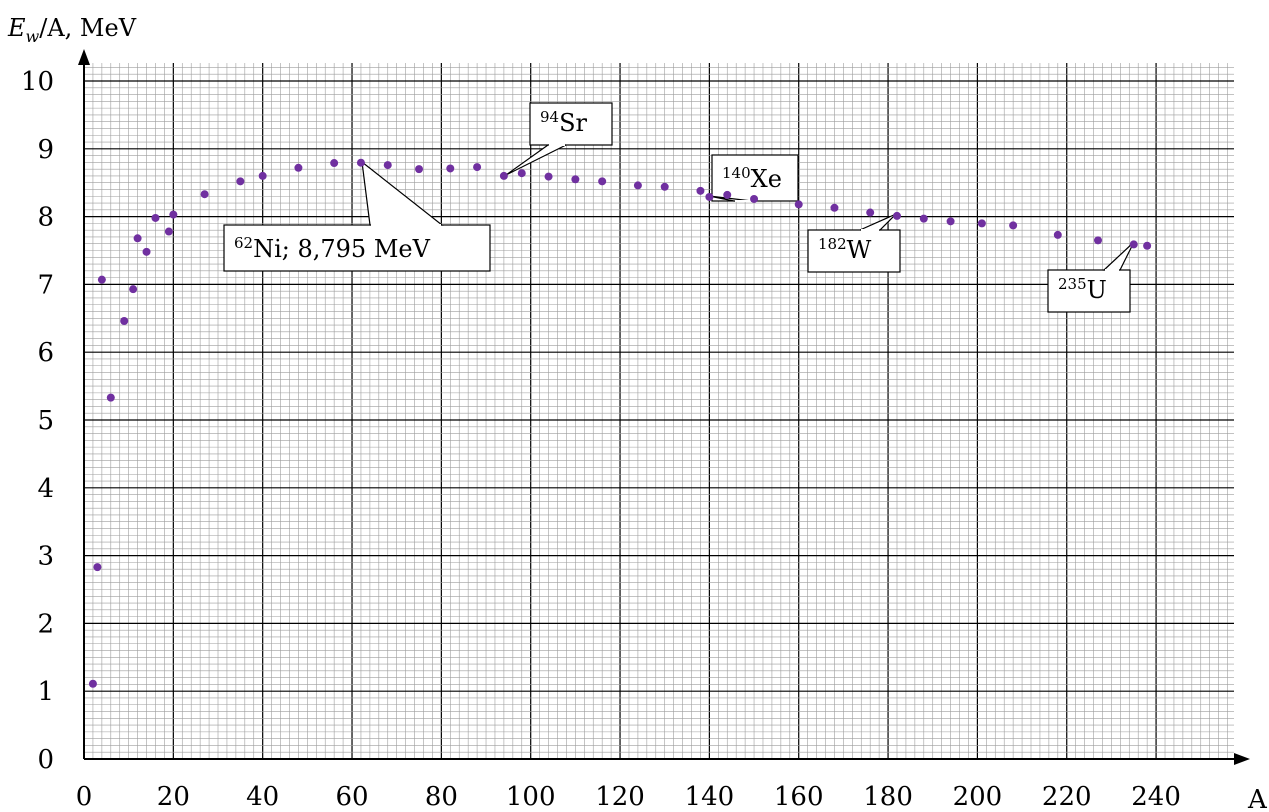 Image resolution: width=1269 pixels, height=812 pixels. I want to click on annotation-label: 140Xe, so click(752, 178).